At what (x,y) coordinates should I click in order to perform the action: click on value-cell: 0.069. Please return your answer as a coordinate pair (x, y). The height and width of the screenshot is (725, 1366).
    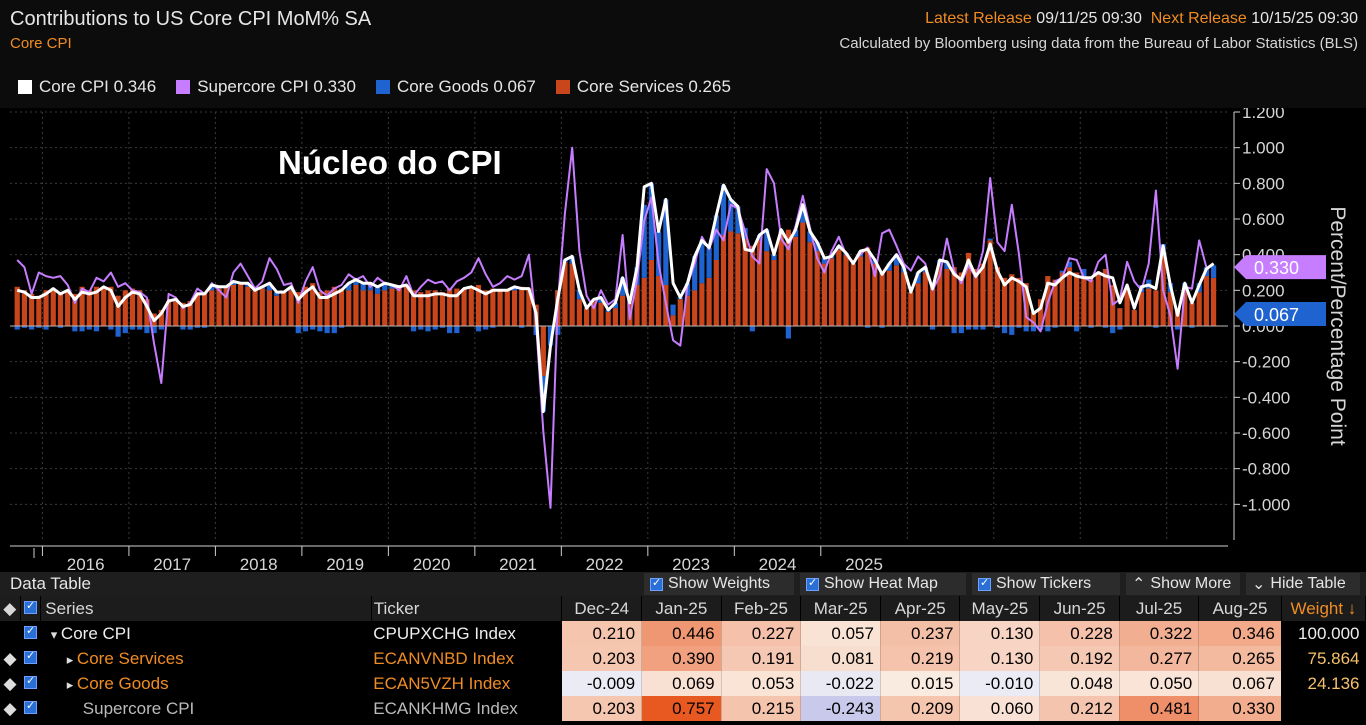
    Looking at the image, I should click on (681, 683).